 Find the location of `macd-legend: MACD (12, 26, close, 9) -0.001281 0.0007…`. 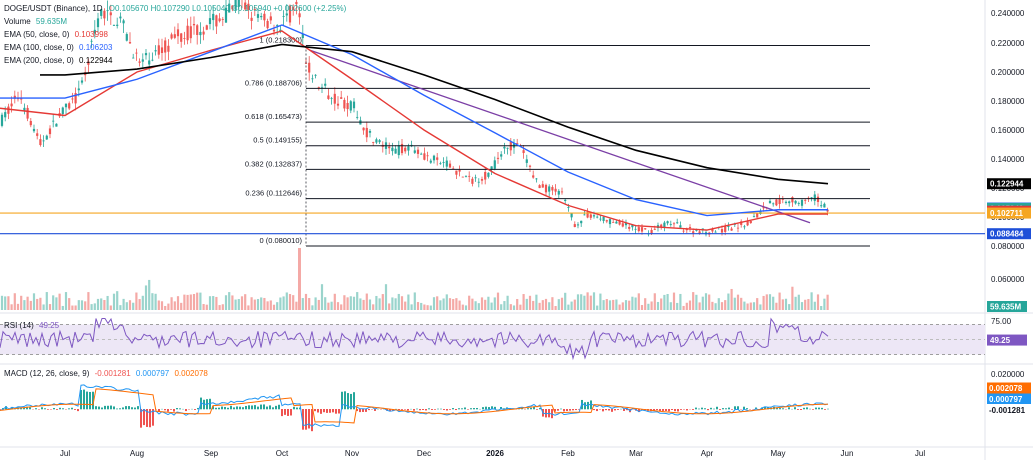

macd-legend: MACD (12, 26, close, 9) -0.001281 0.0007… is located at coordinates (106, 373).